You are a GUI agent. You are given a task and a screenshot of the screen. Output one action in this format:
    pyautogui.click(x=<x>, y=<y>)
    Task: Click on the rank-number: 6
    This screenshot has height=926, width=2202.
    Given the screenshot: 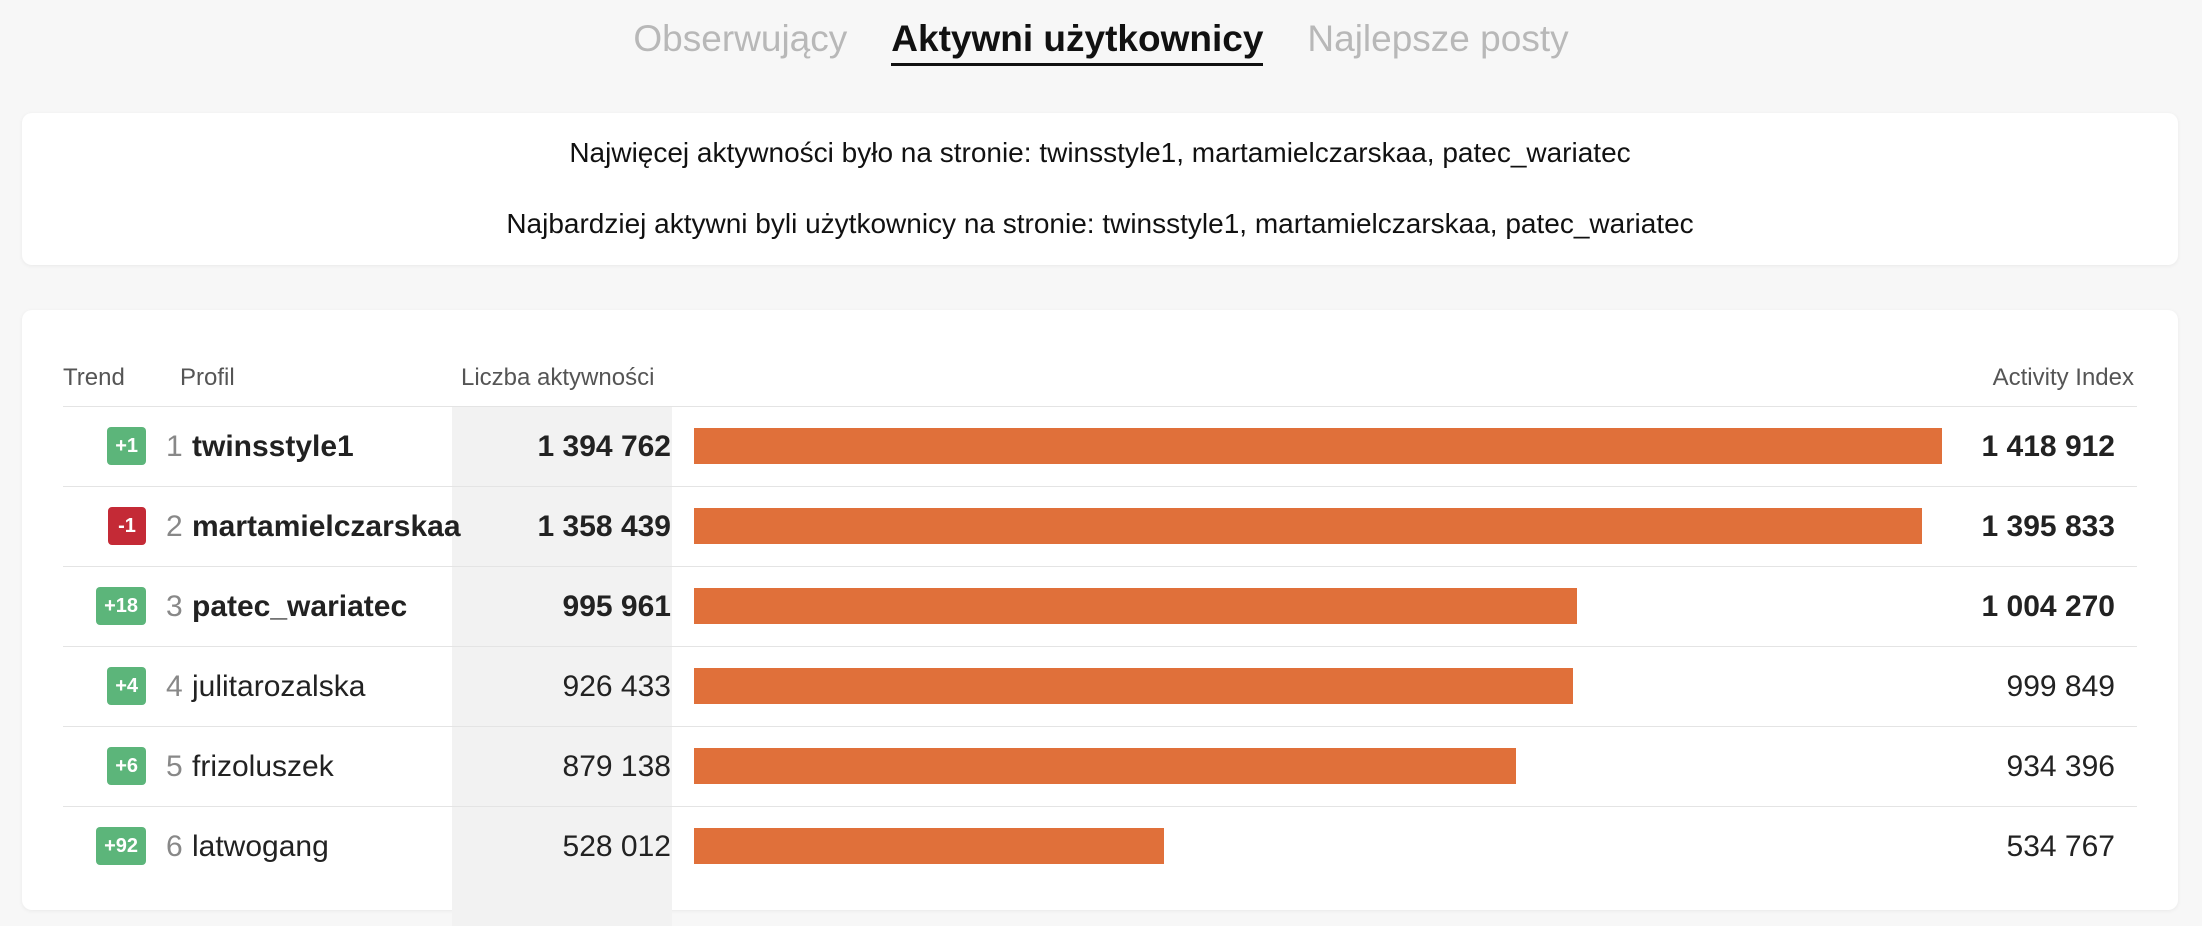 What is the action you would take?
    pyautogui.click(x=174, y=846)
    